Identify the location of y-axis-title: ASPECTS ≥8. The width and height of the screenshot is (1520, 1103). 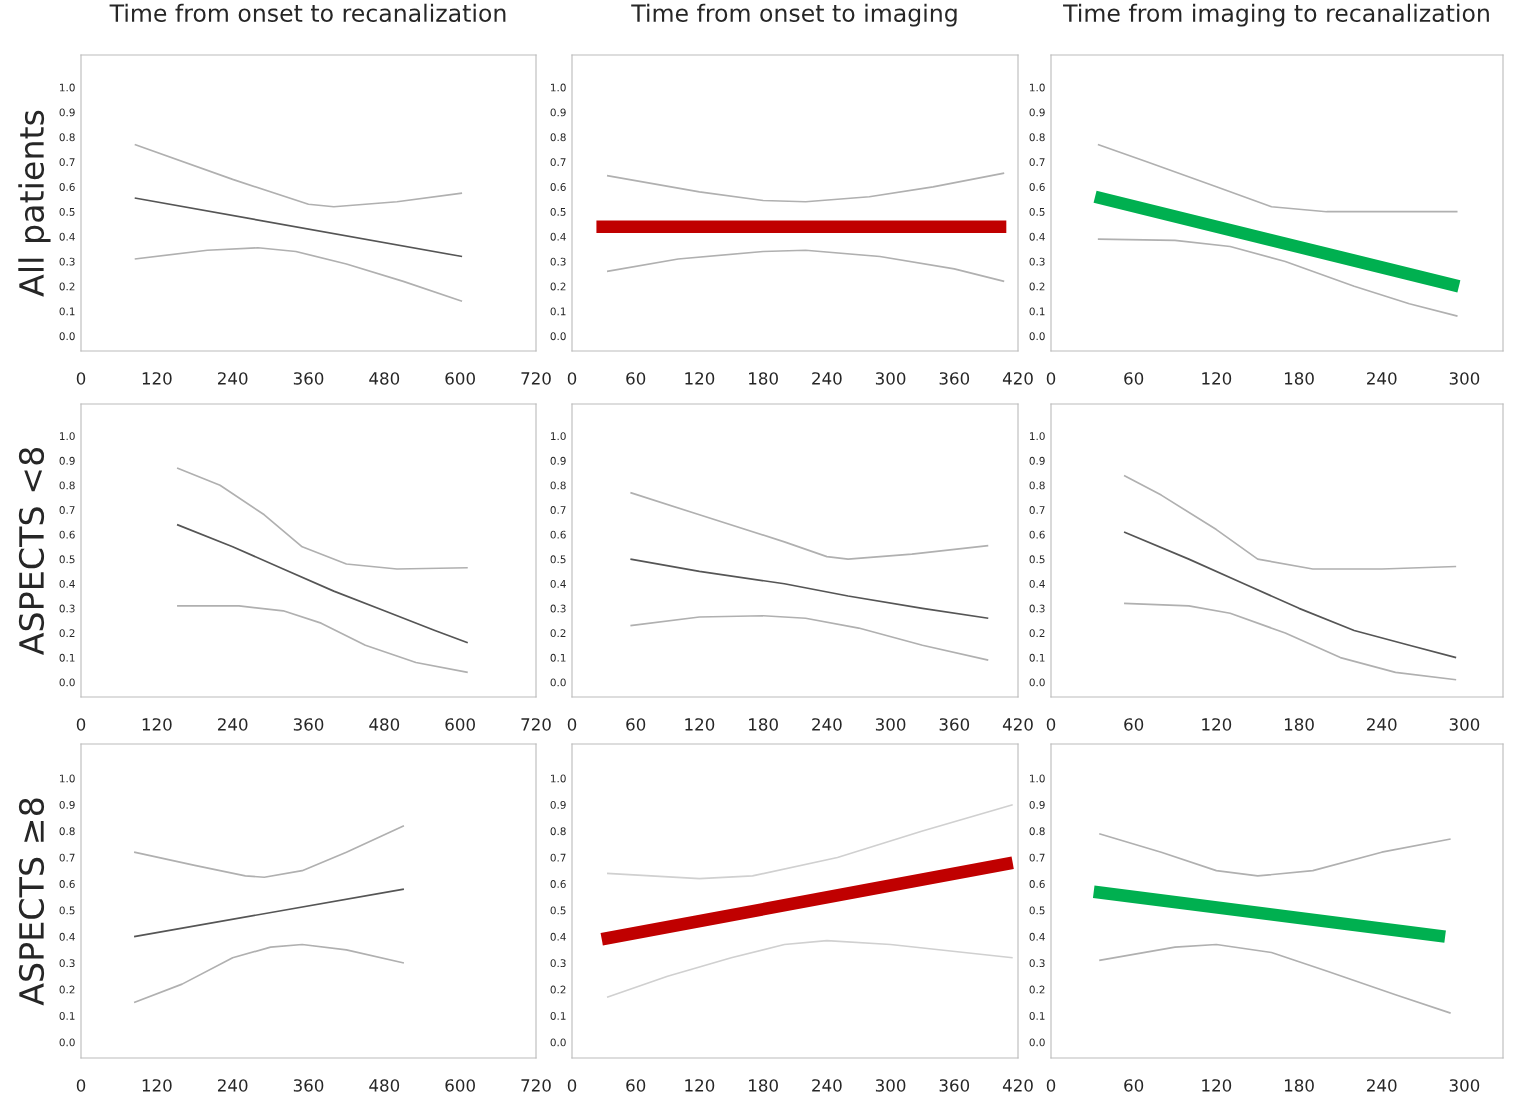
(31, 902).